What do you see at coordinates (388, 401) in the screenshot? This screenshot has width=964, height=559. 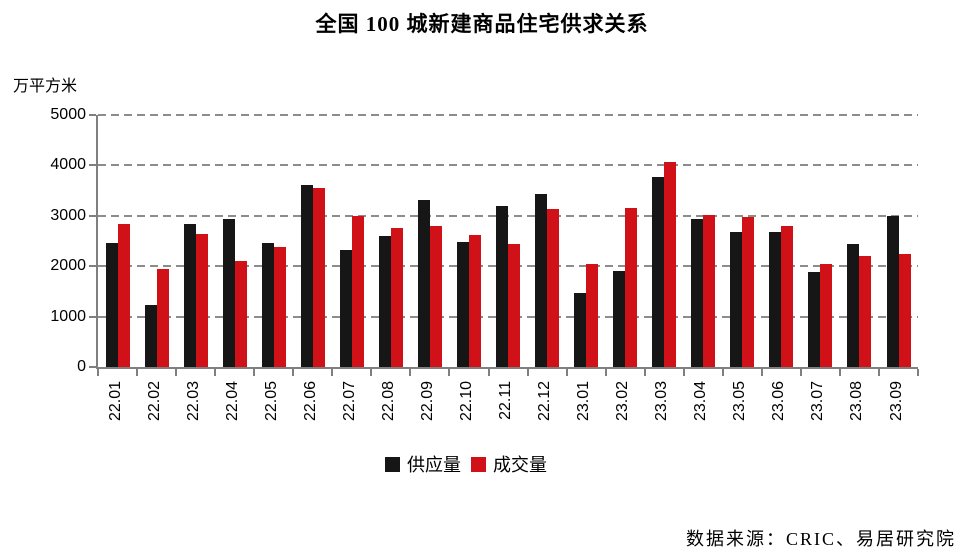 I see `x-axis-label: 22.08` at bounding box center [388, 401].